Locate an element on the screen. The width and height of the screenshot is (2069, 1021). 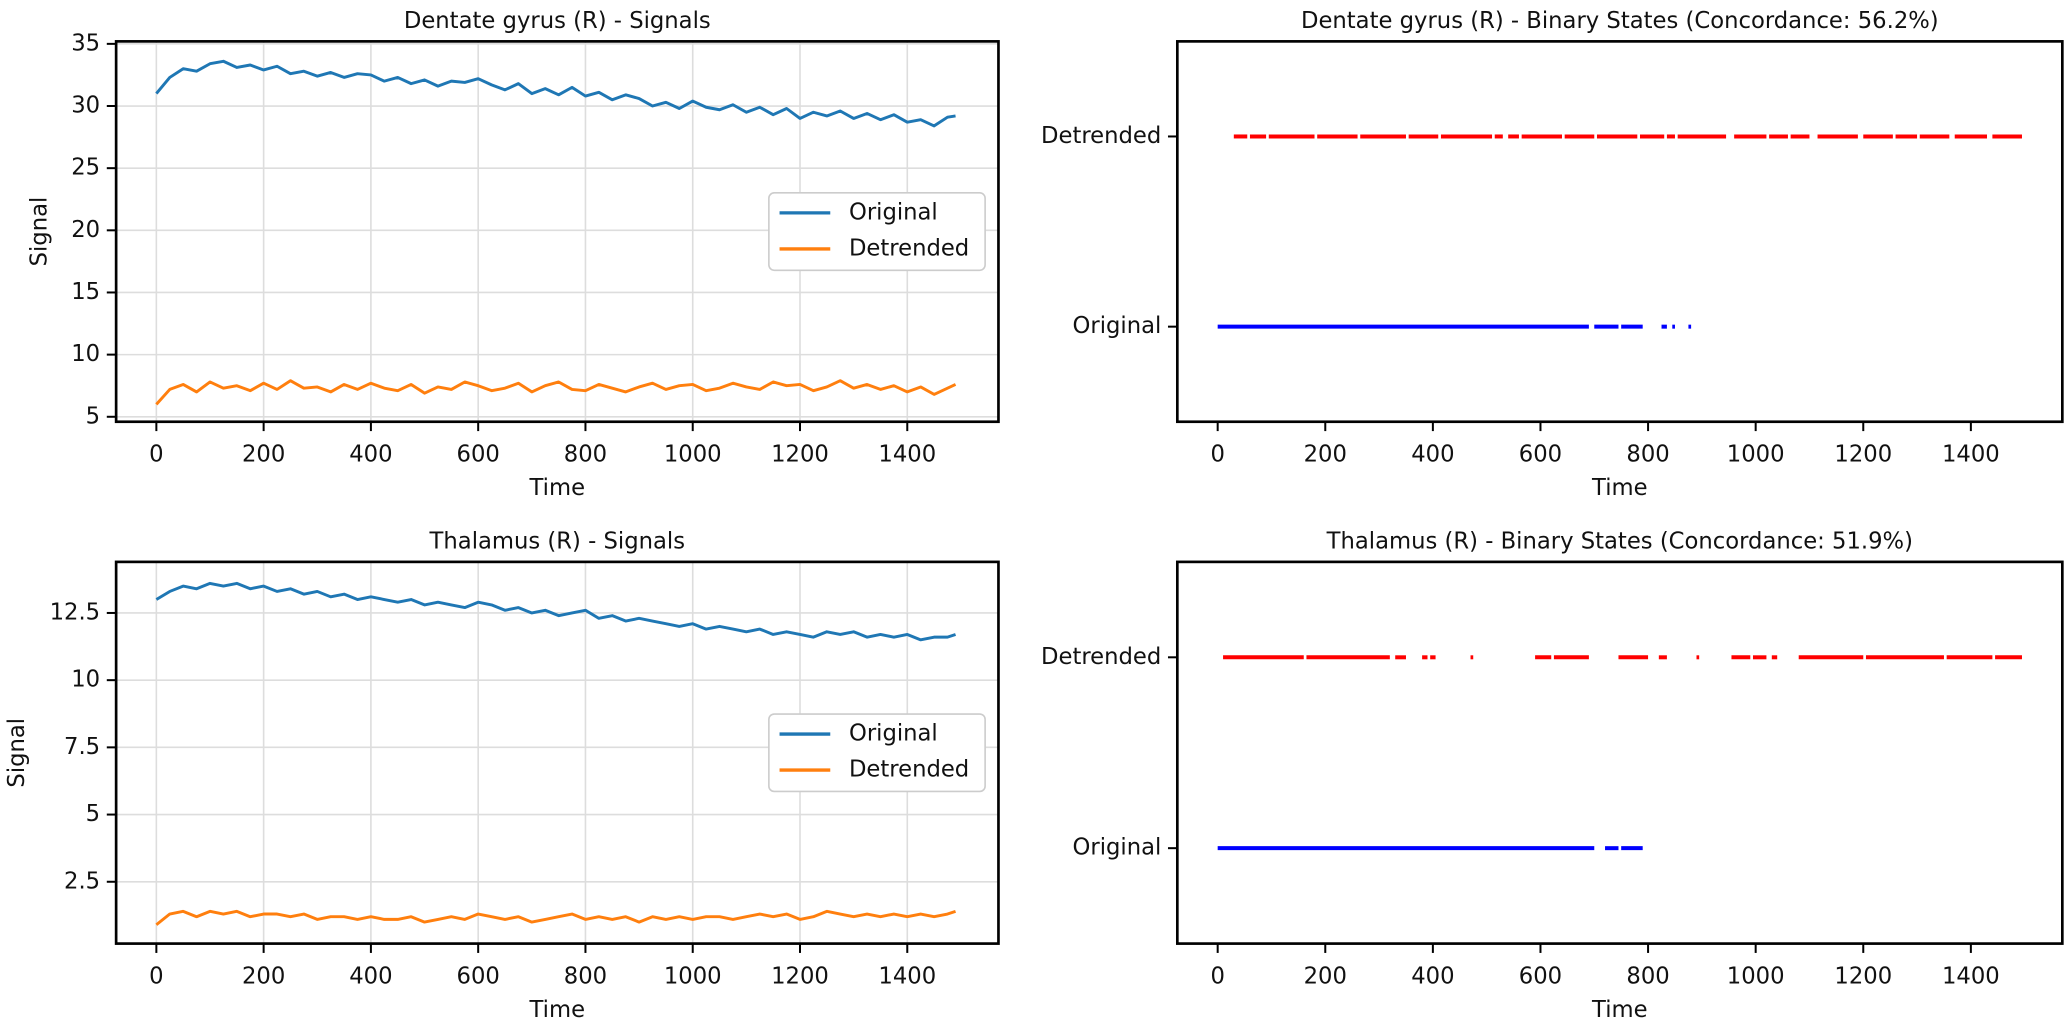
y-tick-label: 12.5 is located at coordinates (75, 612).